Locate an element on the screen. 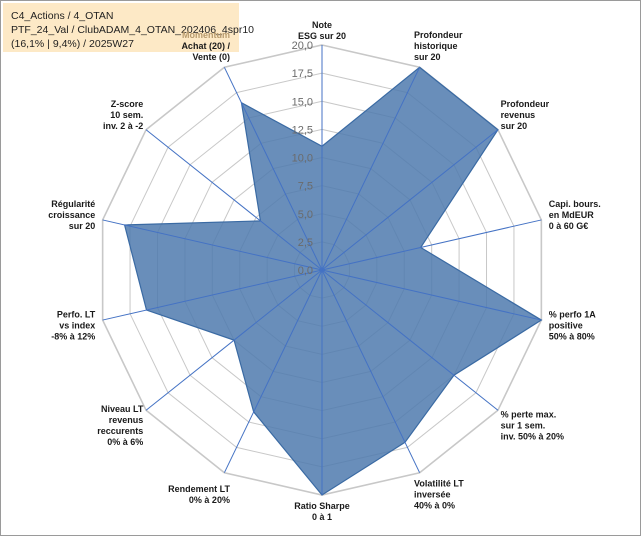 The width and height of the screenshot is (641, 536). axis-label: Profondeur revenus sur 20 is located at coordinates (525, 115).